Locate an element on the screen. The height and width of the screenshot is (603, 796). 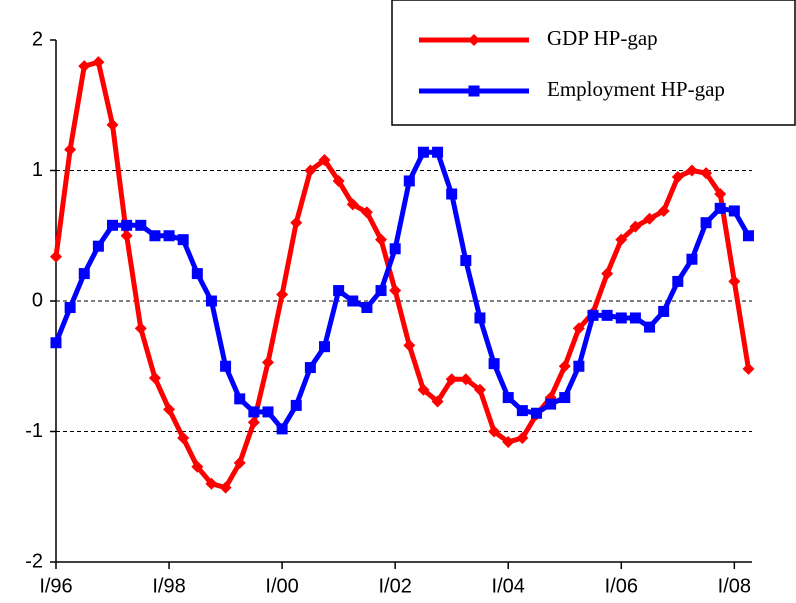
y-tick-label: 1 is located at coordinates (37, 170).